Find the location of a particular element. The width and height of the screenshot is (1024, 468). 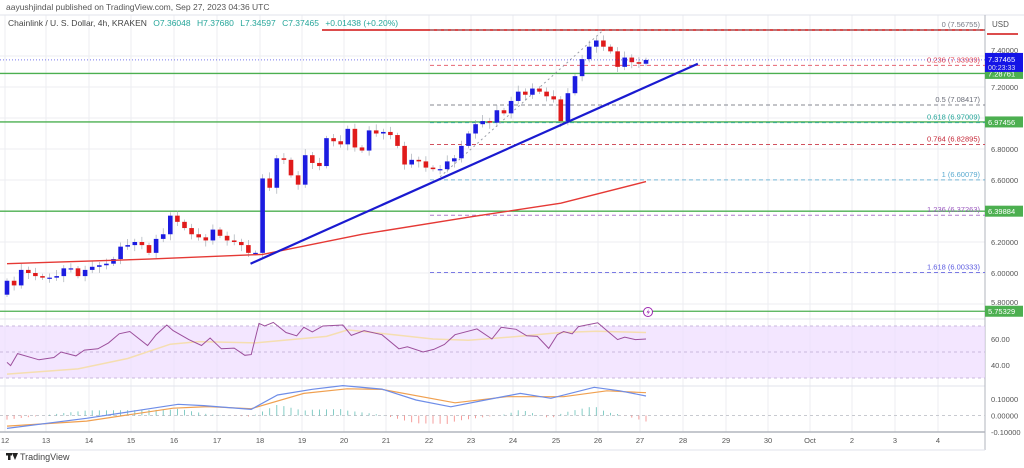

ohlc-open: O7.36048 is located at coordinates (172, 23).